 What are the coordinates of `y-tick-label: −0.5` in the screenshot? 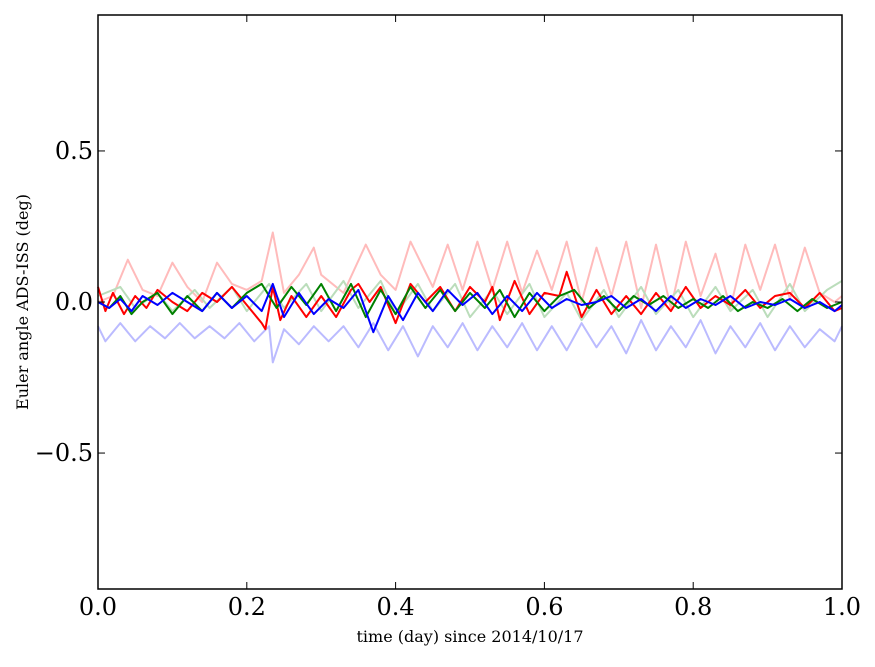 It's located at (64, 453).